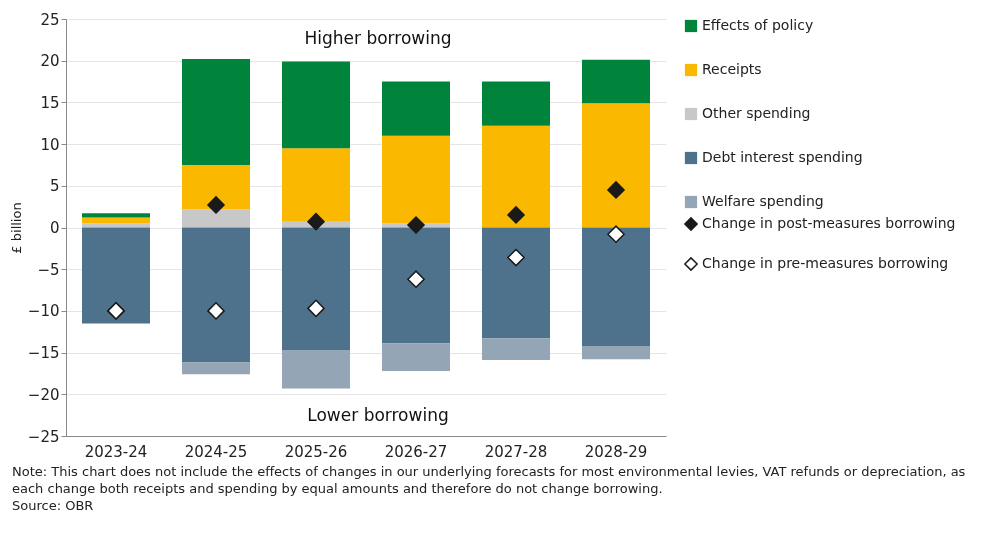 This screenshot has width=1001, height=537. I want to click on y-tick-label: −5, so click(48, 269).